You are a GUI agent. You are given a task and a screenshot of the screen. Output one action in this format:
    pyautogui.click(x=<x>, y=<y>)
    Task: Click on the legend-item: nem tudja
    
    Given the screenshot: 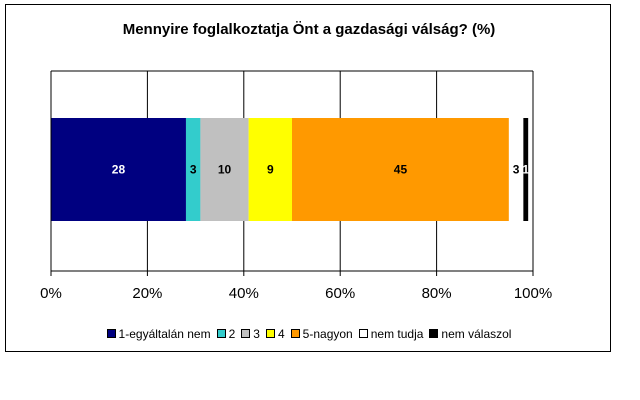 What is the action you would take?
    pyautogui.click(x=391, y=334)
    